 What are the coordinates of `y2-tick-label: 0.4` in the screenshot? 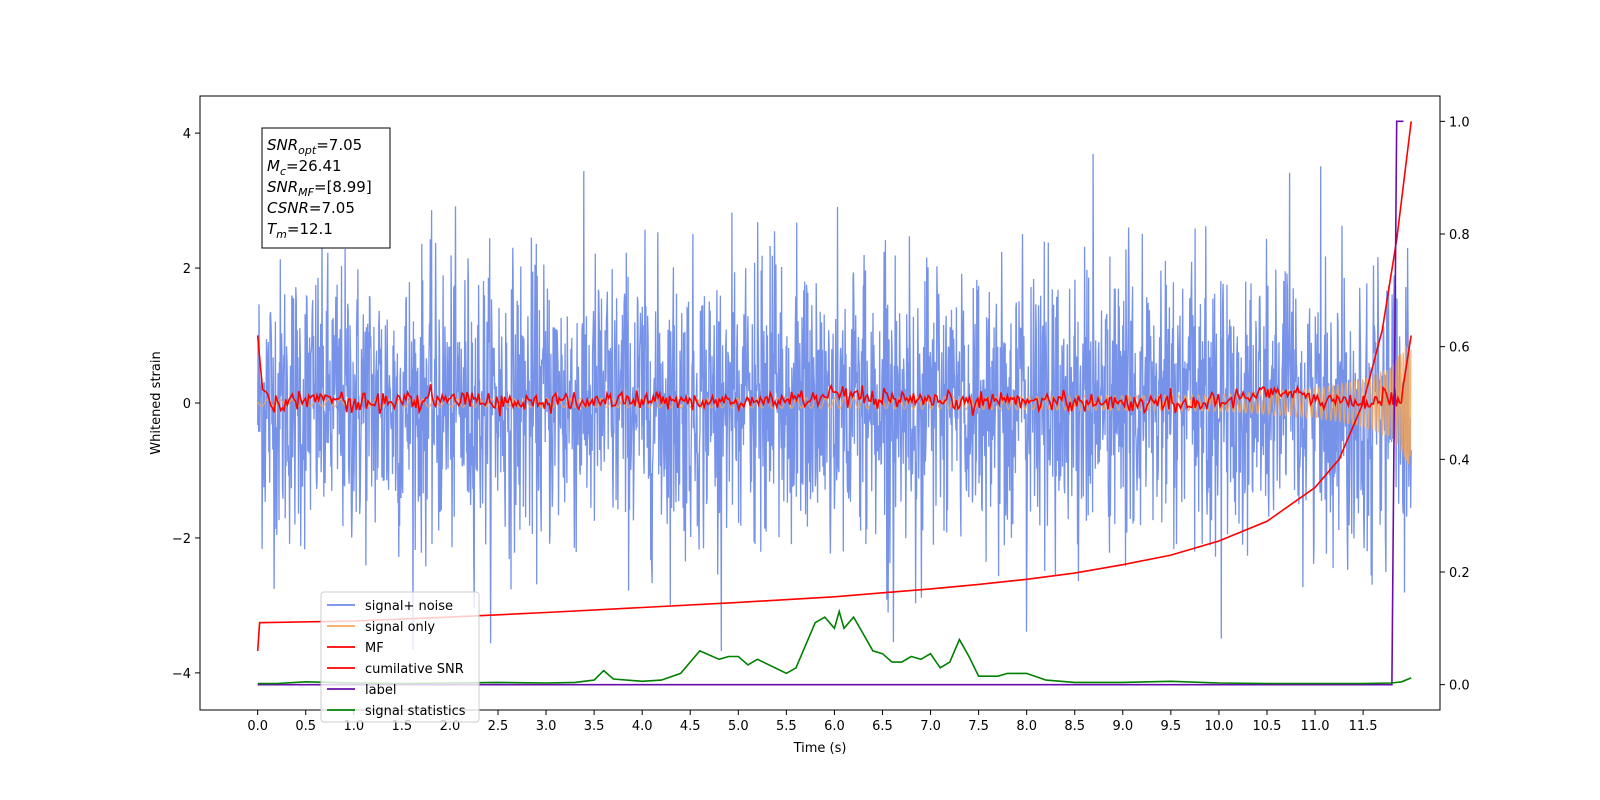 It's located at (1459, 460).